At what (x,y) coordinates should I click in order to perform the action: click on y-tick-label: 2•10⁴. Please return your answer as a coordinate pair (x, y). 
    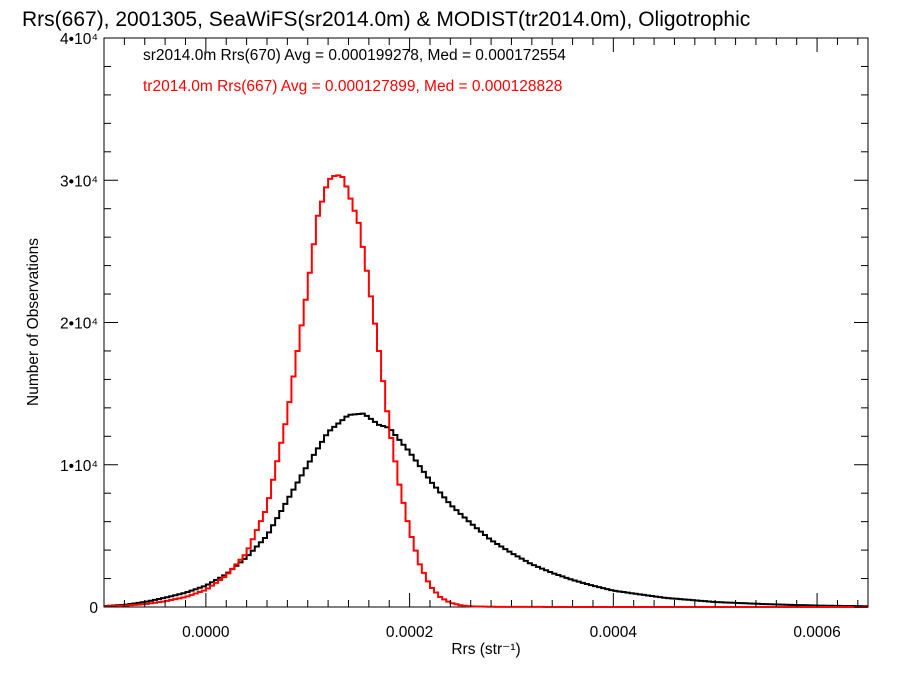
    Looking at the image, I should click on (79, 324).